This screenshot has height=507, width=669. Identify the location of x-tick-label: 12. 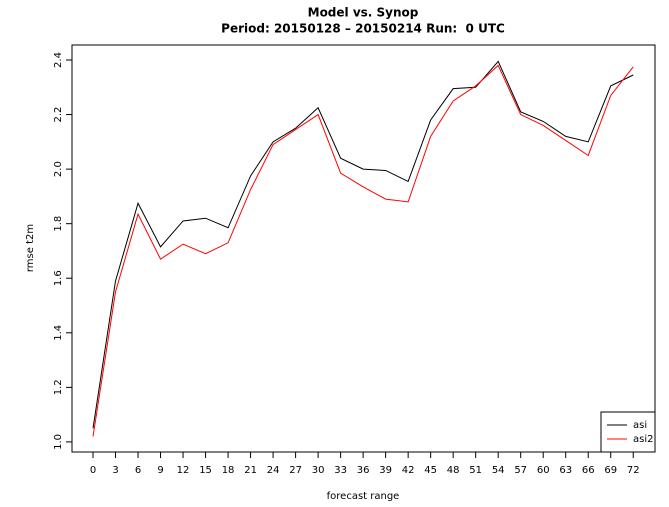
(183, 470).